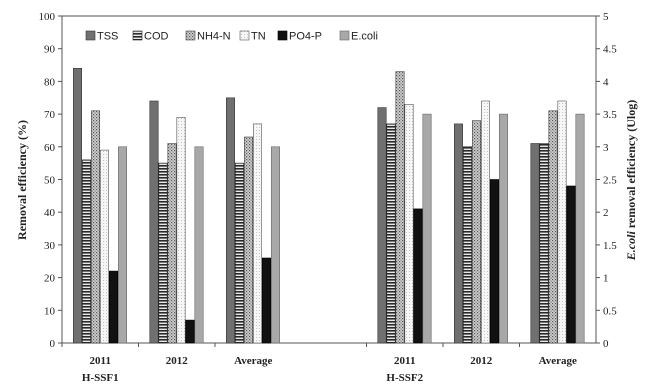  I want to click on legend-label: TN, so click(258, 37).